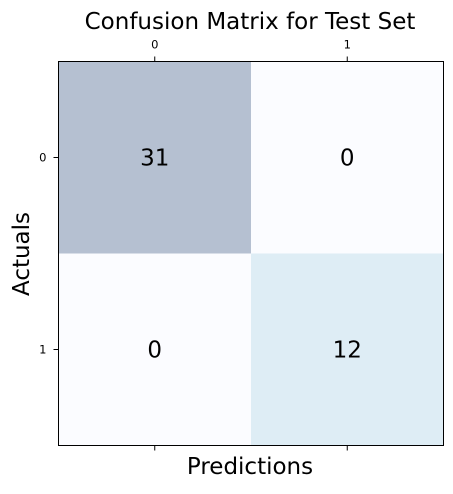 The height and width of the screenshot is (494, 453). I want to click on cell-label-0-1: 0, so click(347, 159).